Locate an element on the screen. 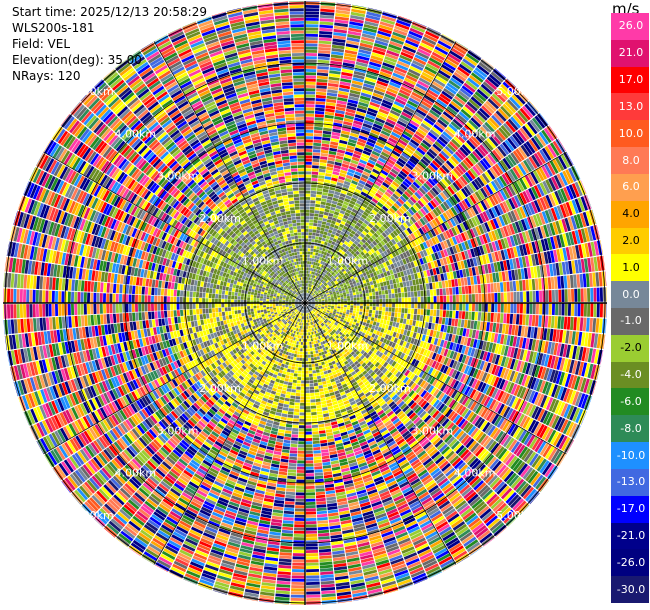  start-time-label: Start time: 2025/12/13 20:58:29 is located at coordinates (109, 12).